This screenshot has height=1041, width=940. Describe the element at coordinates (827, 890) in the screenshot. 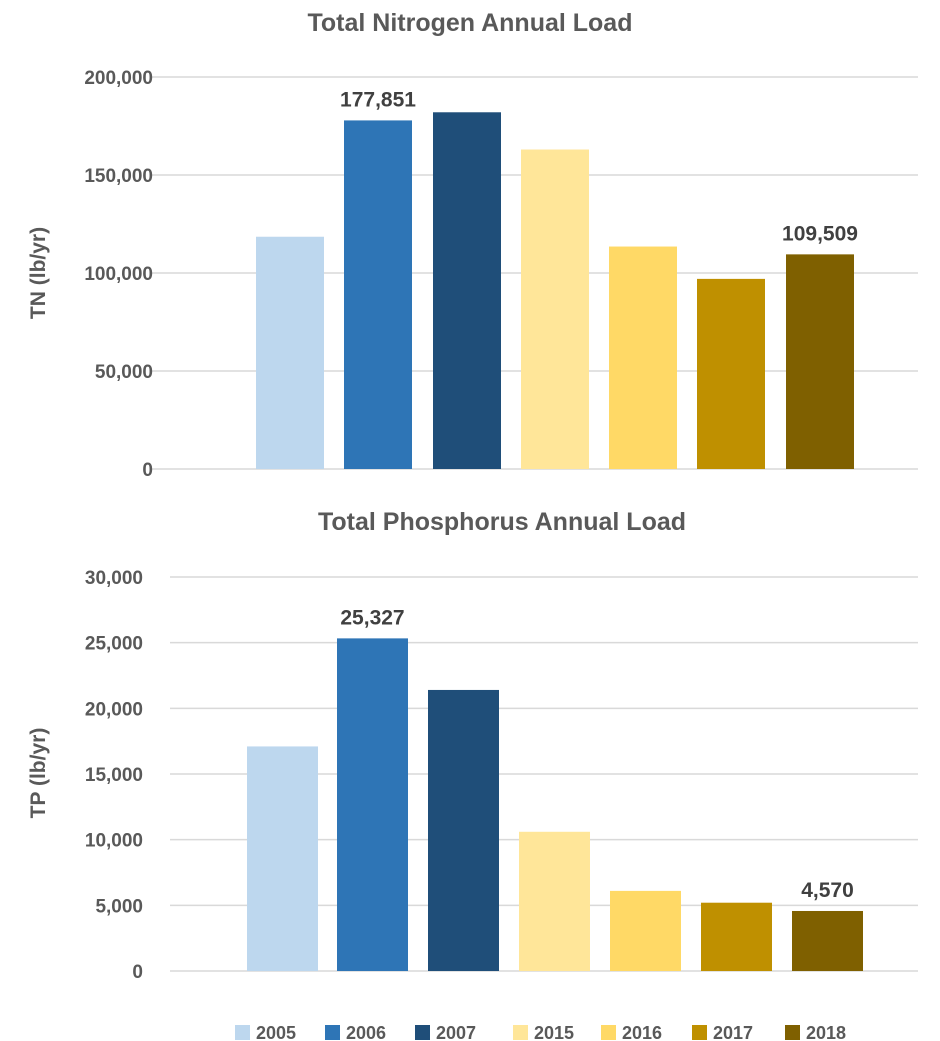

I see `phosphorus-data-label-2018: 4,570` at that location.